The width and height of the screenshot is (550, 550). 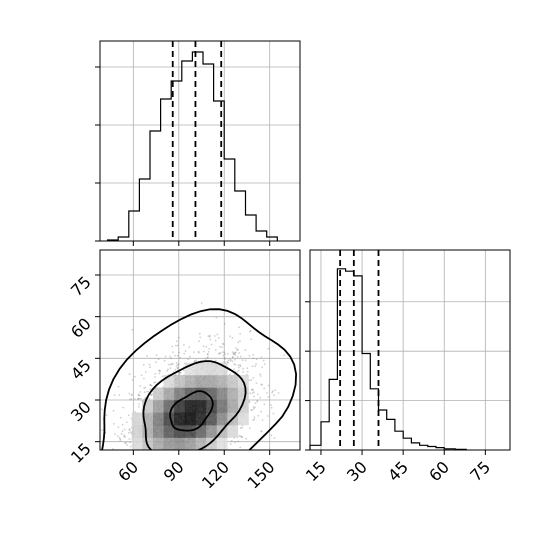 I want to click on joint-ytick-label-4: 75, so click(x=81, y=286).